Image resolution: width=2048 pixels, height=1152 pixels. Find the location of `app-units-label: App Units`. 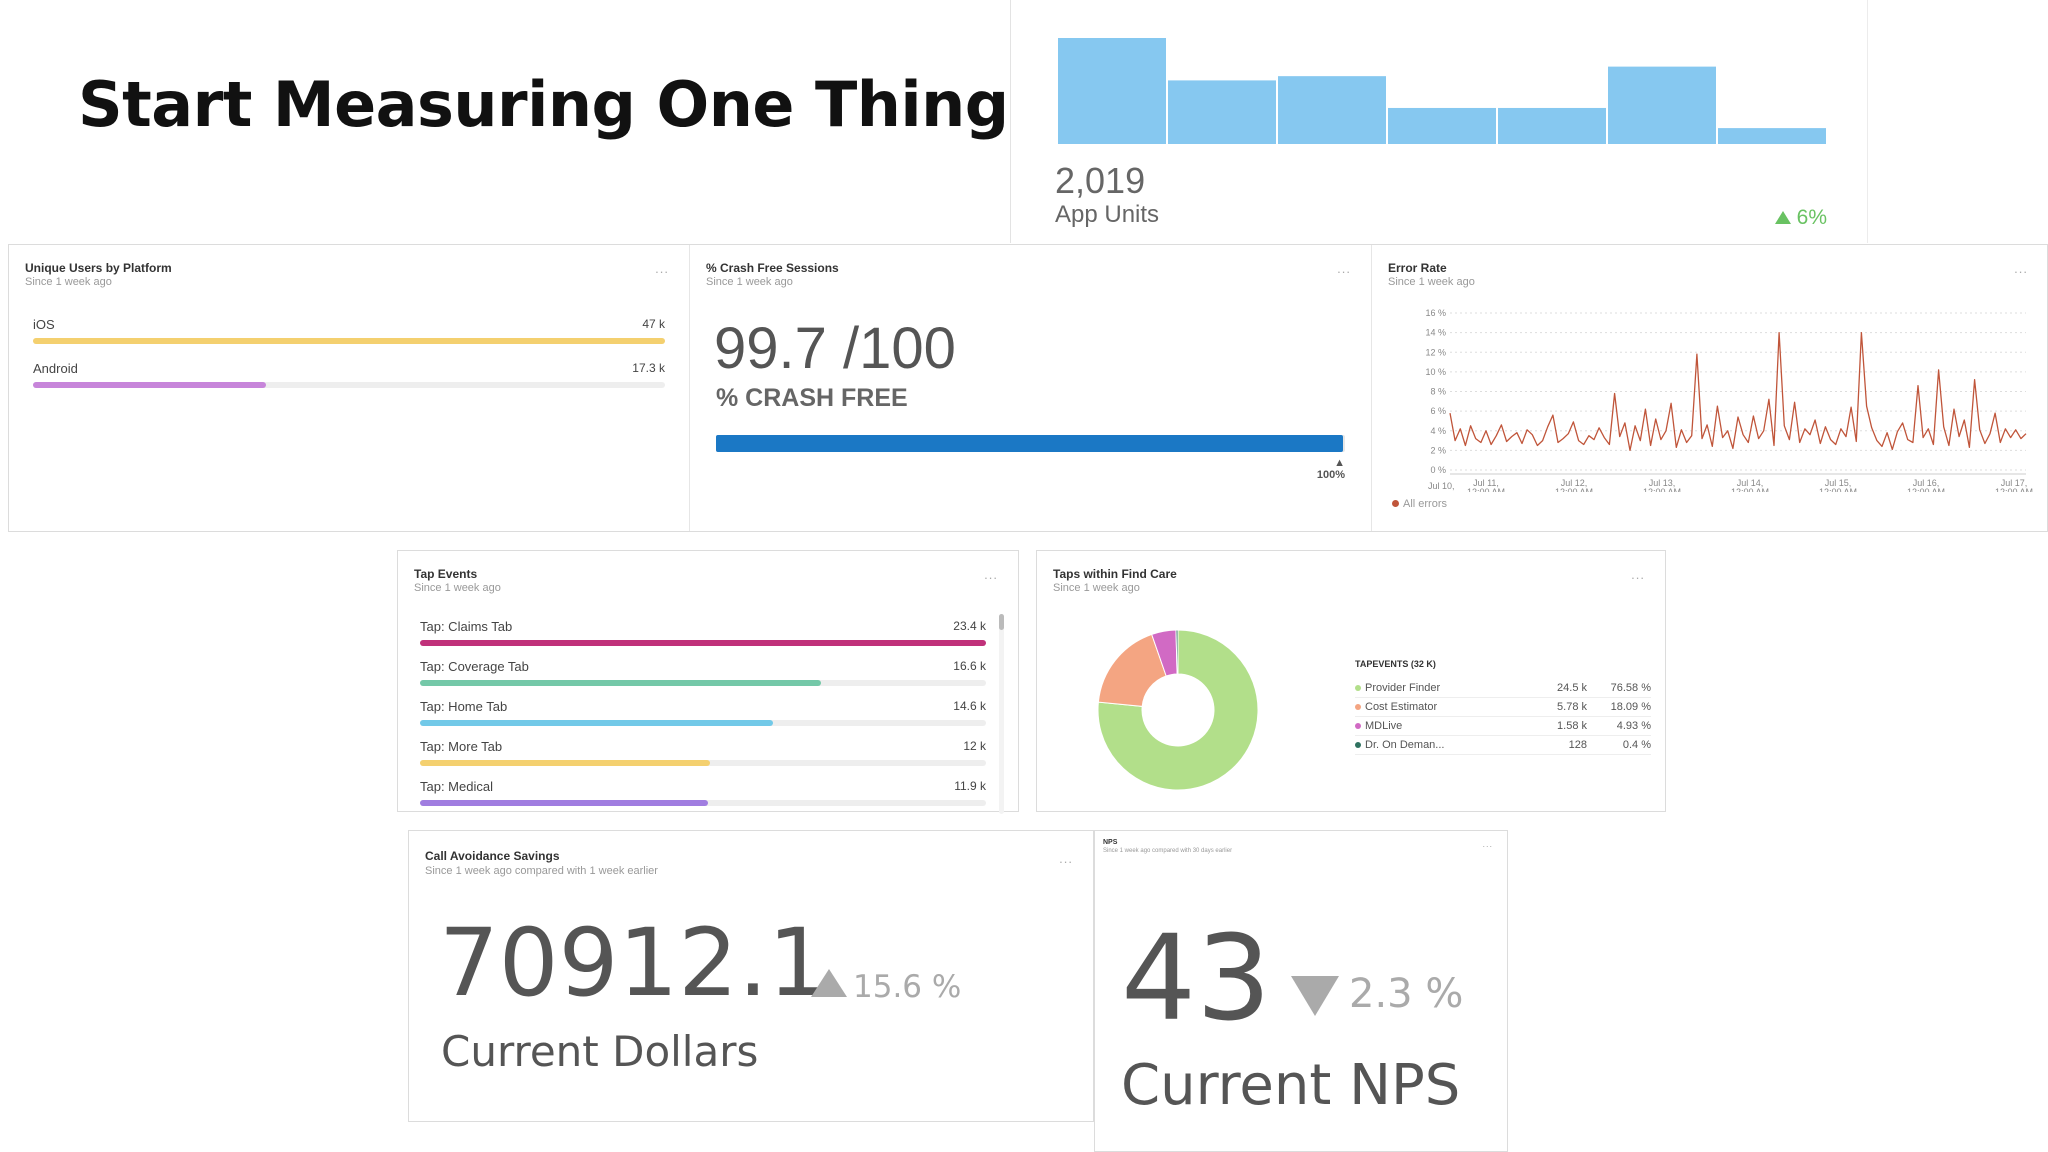

app-units-label: App Units is located at coordinates (1107, 214).